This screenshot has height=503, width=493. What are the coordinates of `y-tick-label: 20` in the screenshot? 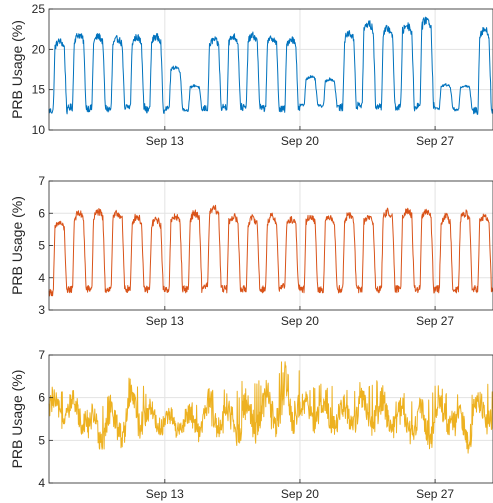 It's located at (39, 49).